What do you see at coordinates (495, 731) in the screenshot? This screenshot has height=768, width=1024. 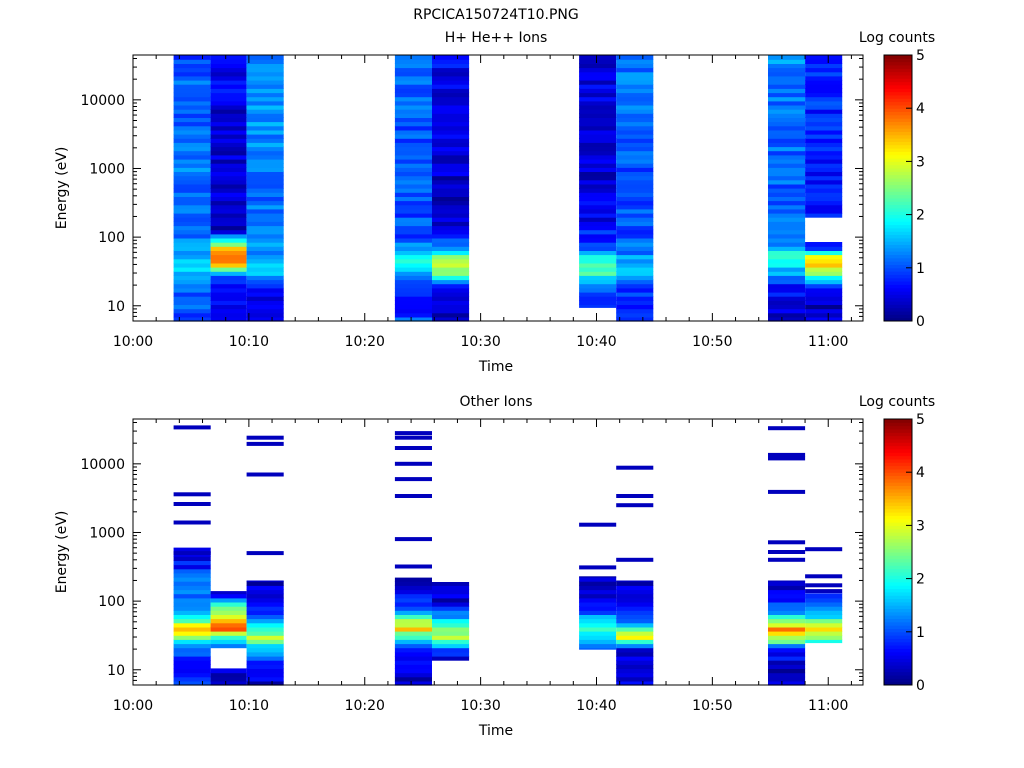 I see `x-axis-label: Time` at bounding box center [495, 731].